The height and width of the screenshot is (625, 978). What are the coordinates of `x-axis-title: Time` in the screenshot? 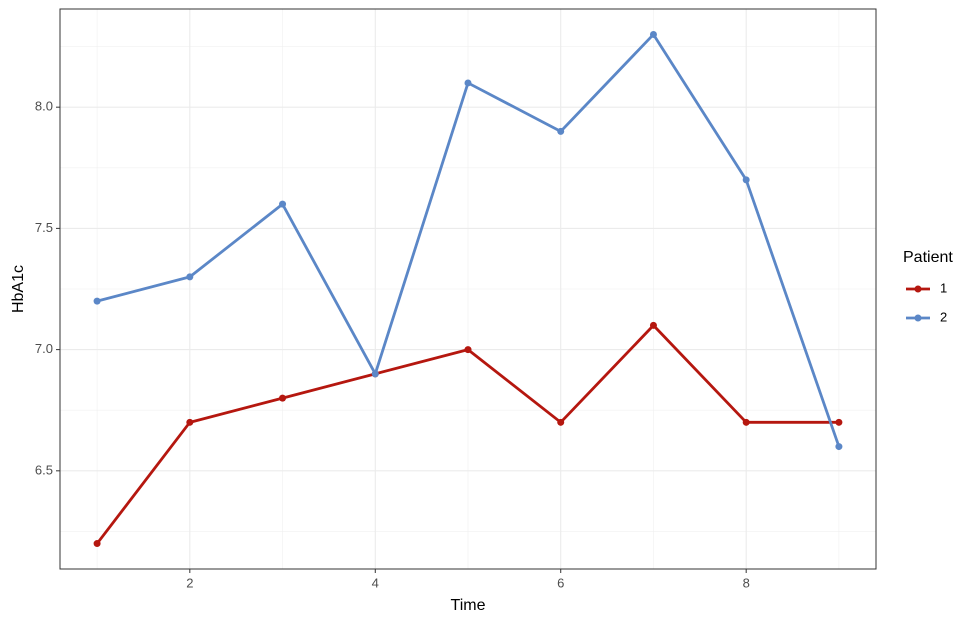 It's located at (468, 605).